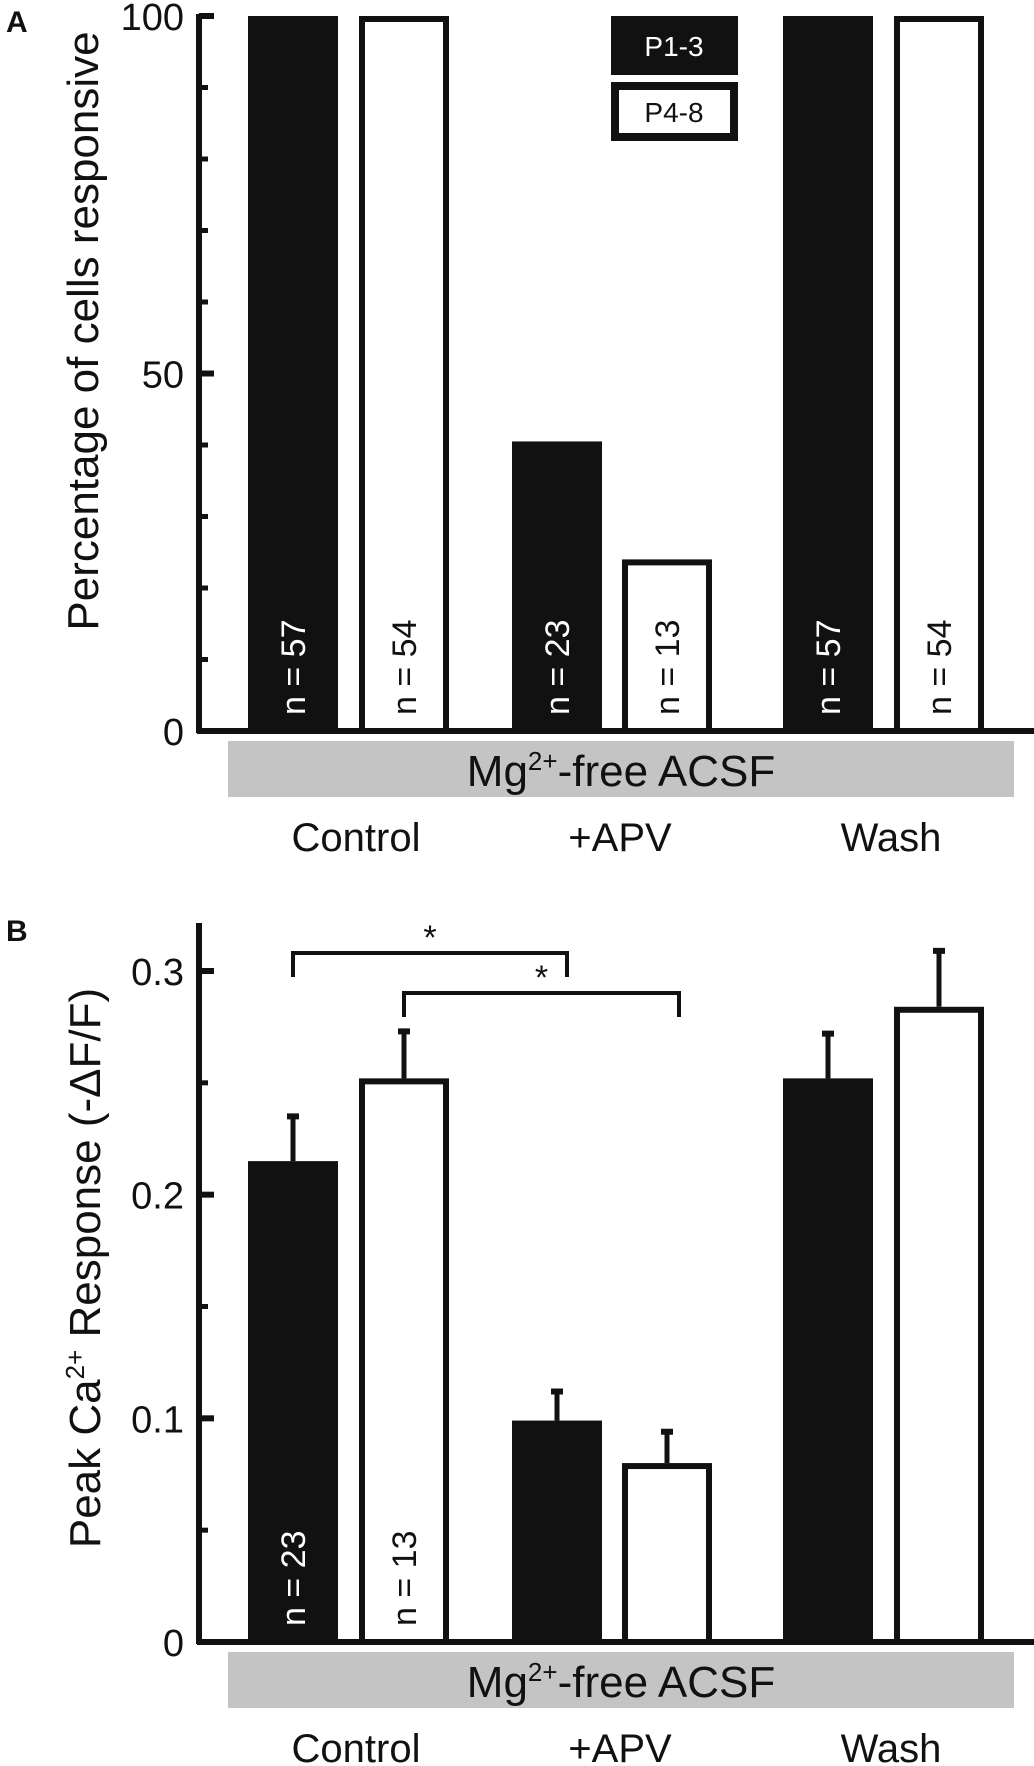 The height and width of the screenshot is (1766, 1034). I want to click on legend-label-p4-8: P4-8, so click(673, 112).